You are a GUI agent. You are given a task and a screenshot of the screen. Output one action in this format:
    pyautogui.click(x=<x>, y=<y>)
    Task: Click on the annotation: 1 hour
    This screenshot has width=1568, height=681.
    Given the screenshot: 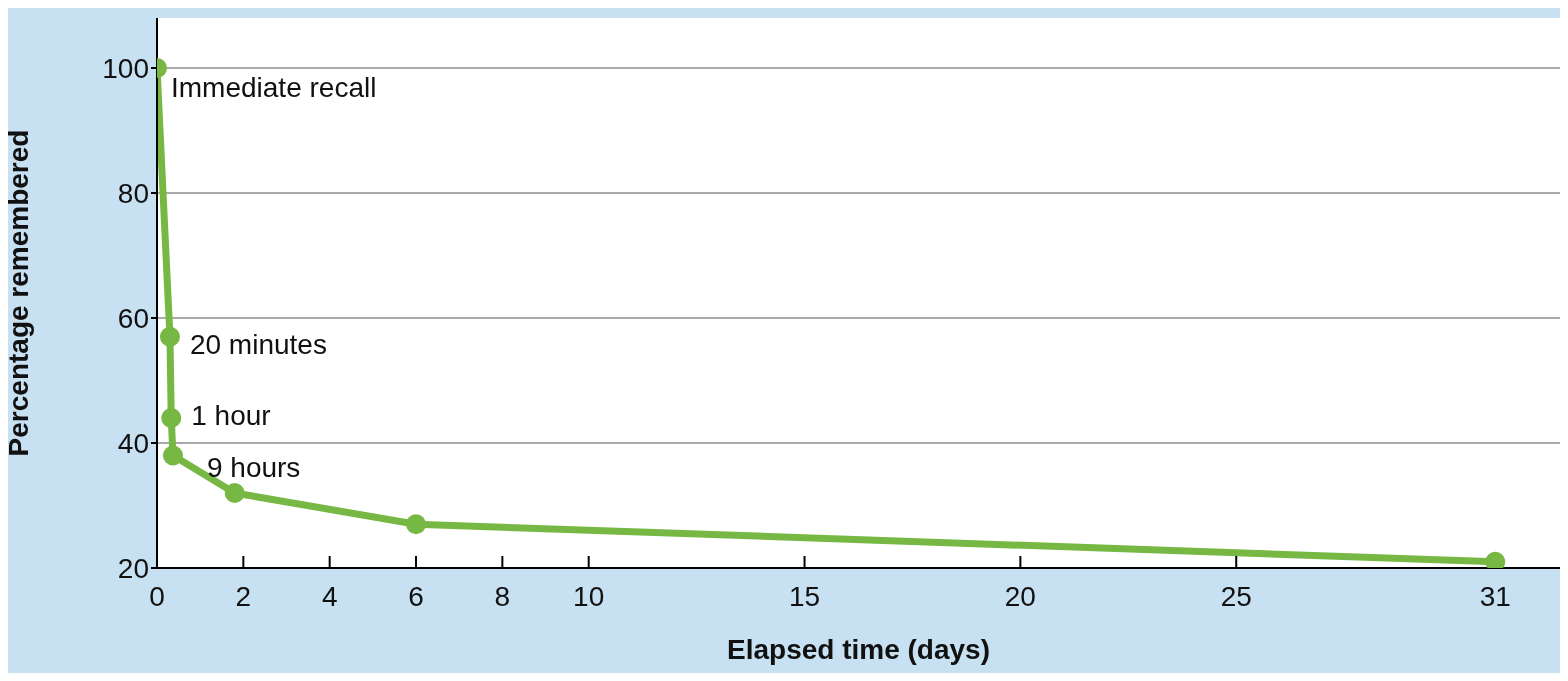 What is the action you would take?
    pyautogui.click(x=231, y=416)
    